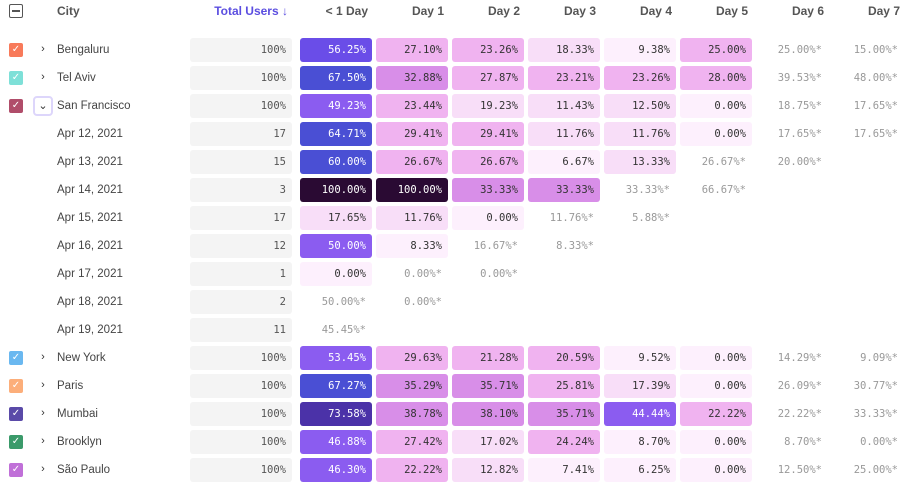 The image size is (920, 483). Describe the element at coordinates (488, 442) in the screenshot. I see `retention-cell: 17.02%` at that location.